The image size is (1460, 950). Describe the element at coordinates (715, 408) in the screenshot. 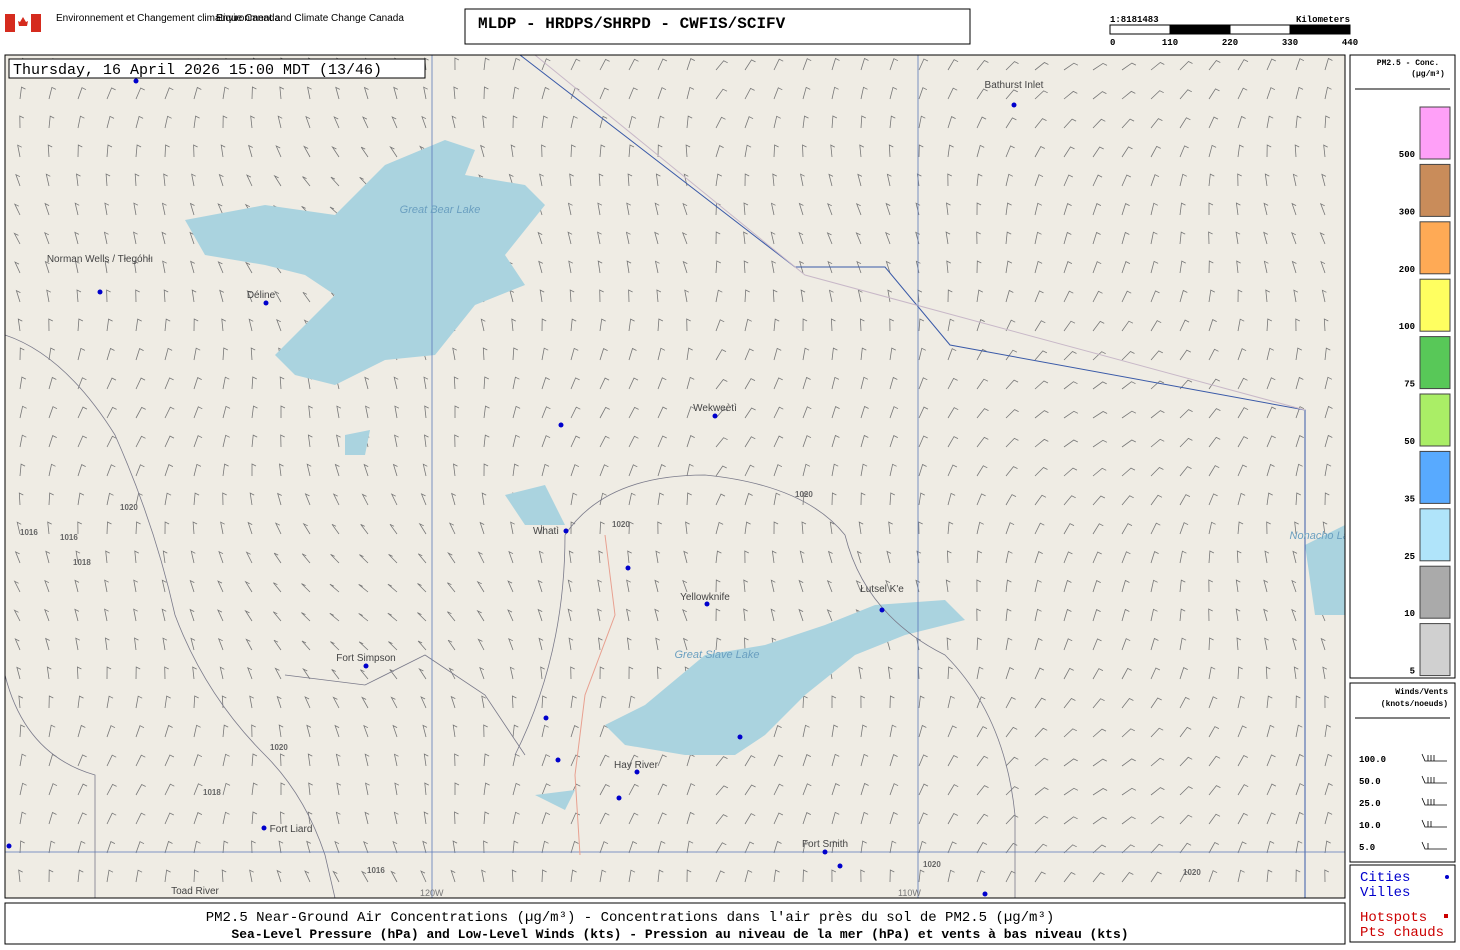

I see `place-label: Wekweètì` at that location.